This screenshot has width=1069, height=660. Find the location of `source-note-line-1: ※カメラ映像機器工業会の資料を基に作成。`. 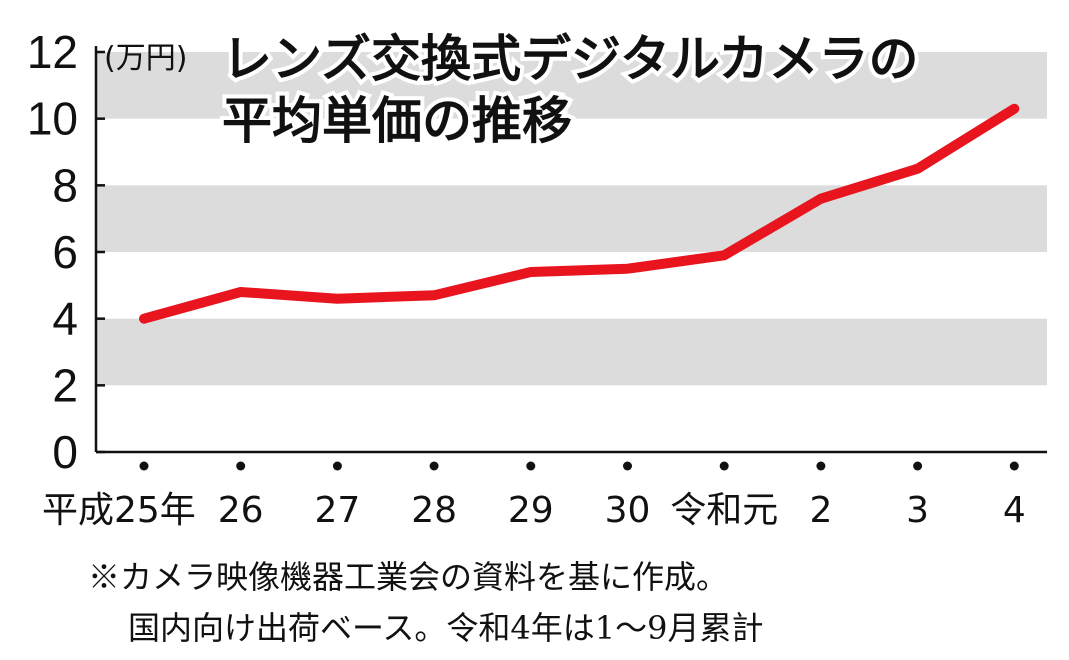

source-note-line-1: ※カメラ映像機器工業会の資料を基に作成。 is located at coordinates (408, 577).